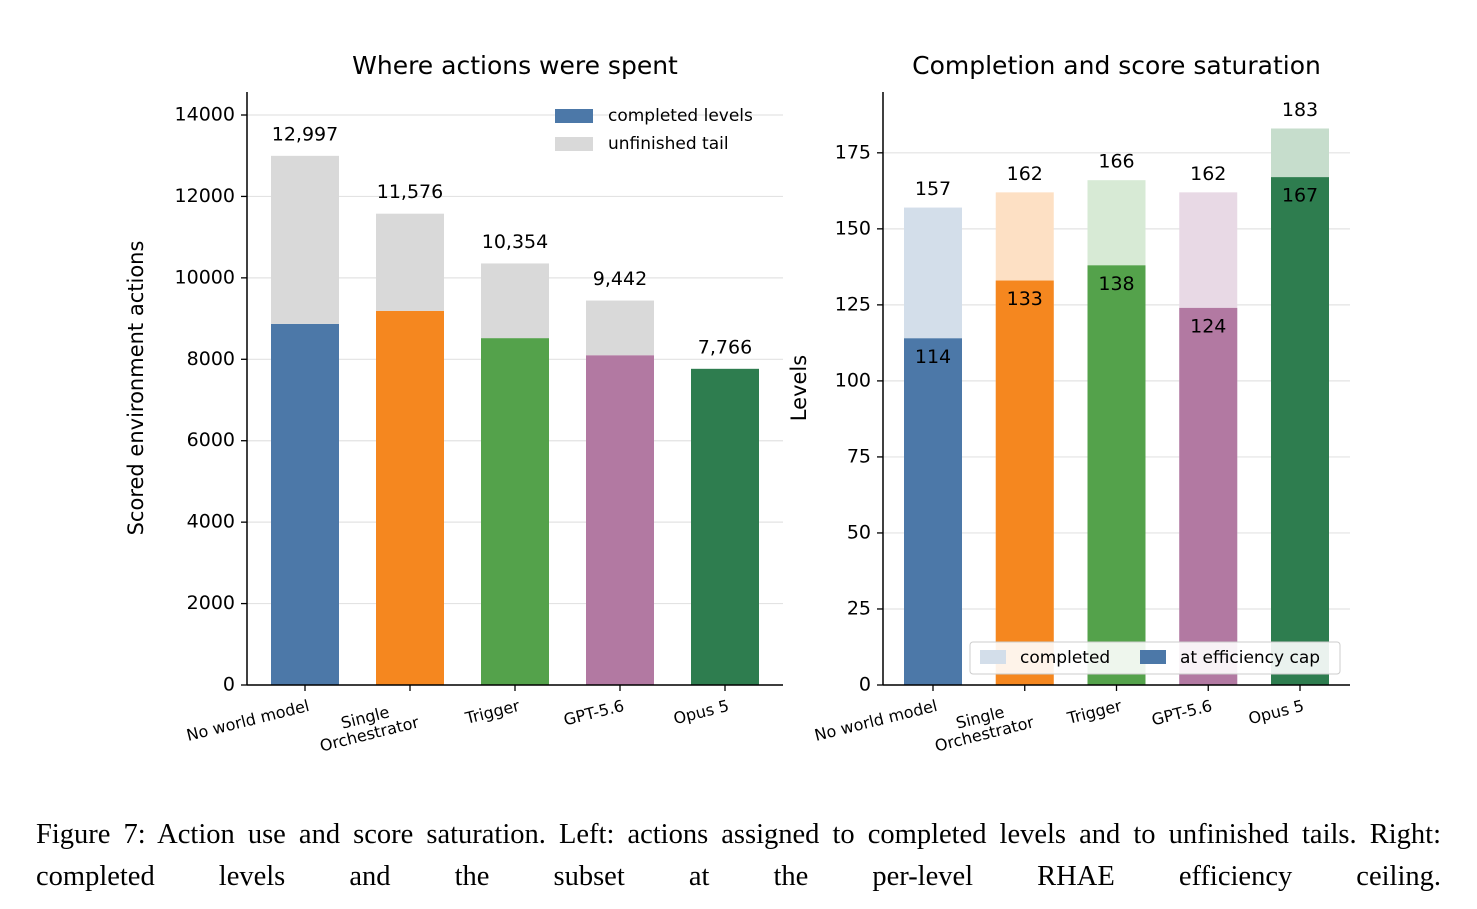  I want to click on chart-title: Completion and score saturation, so click(1116, 65).